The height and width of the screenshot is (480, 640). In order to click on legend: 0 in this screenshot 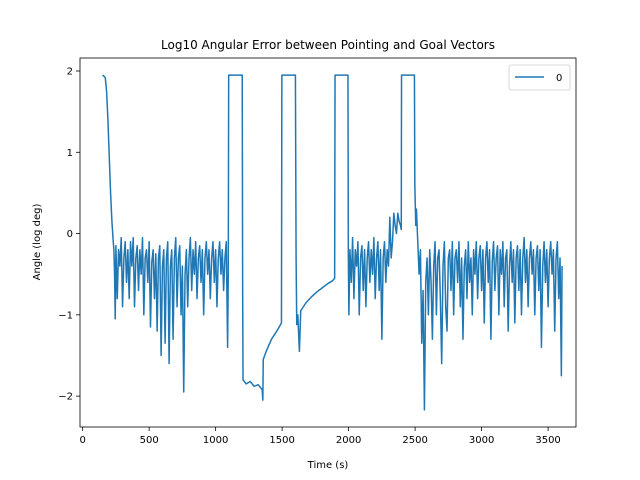, I will do `click(539, 77)`.